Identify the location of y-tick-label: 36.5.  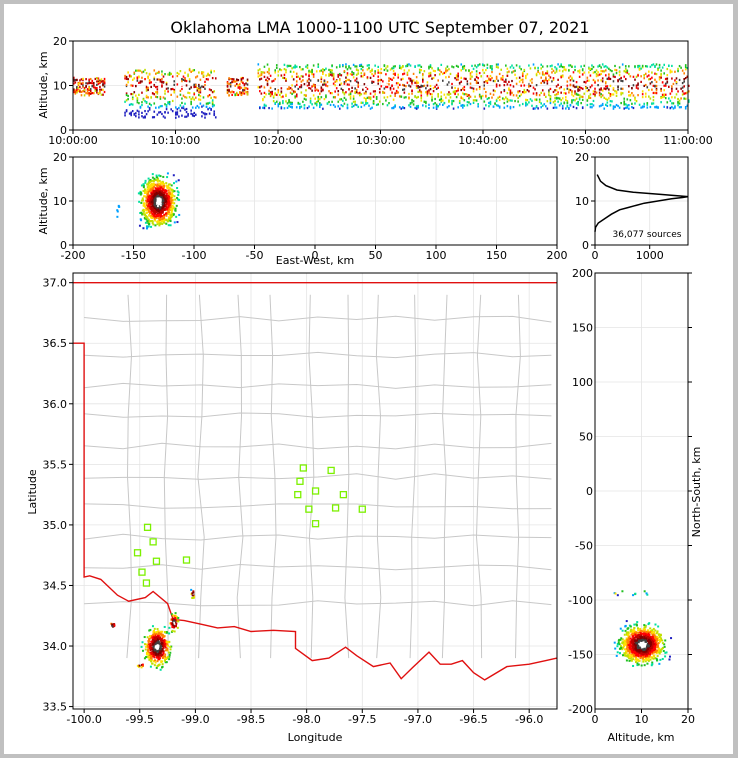
(55, 343).